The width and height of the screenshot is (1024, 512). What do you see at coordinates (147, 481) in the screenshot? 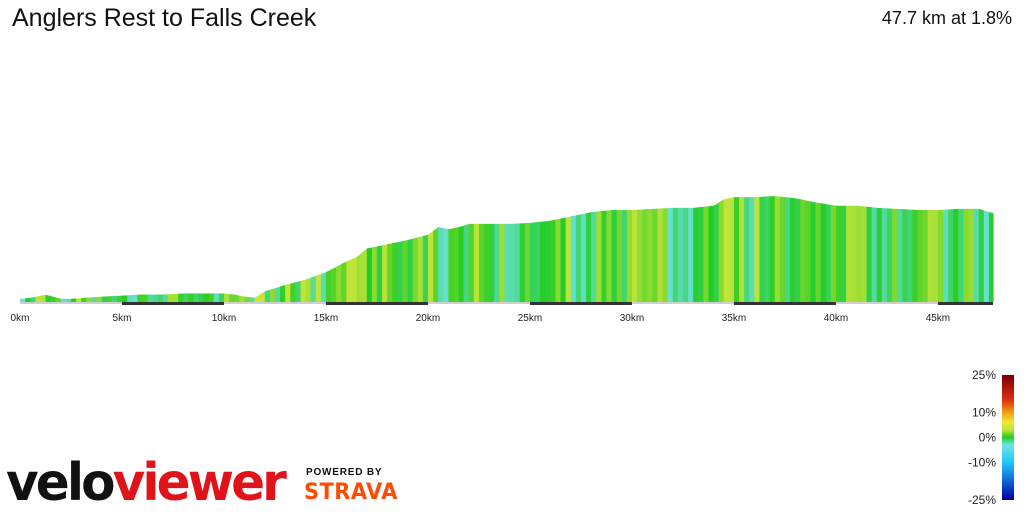
I see `veloviewer-logo: veloviewer` at bounding box center [147, 481].